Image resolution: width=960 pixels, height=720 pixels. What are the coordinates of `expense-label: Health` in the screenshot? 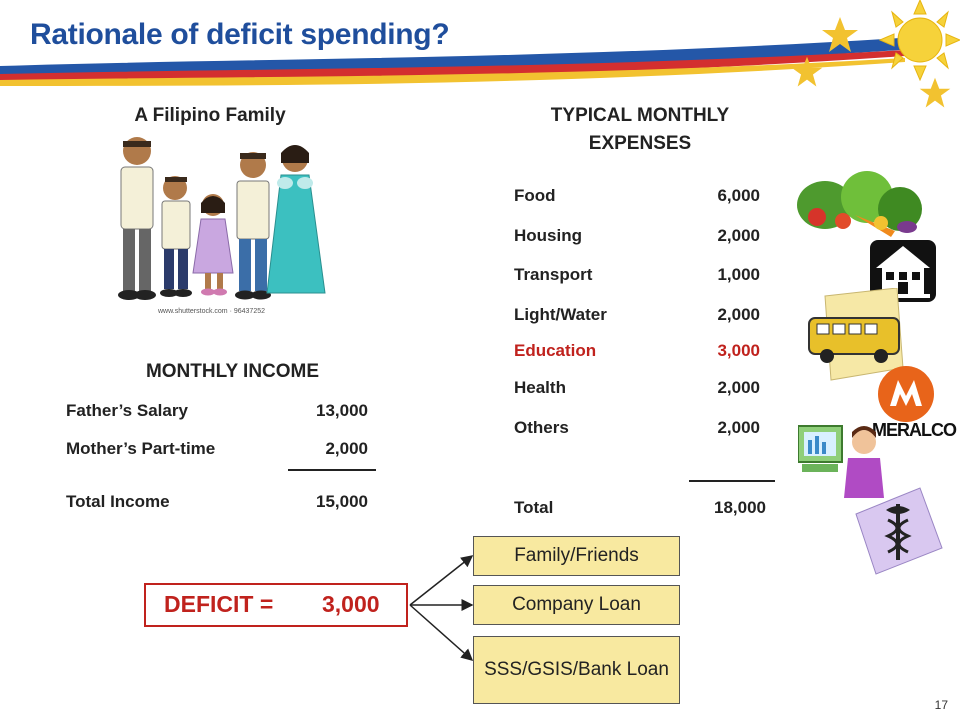 It's located at (540, 387).